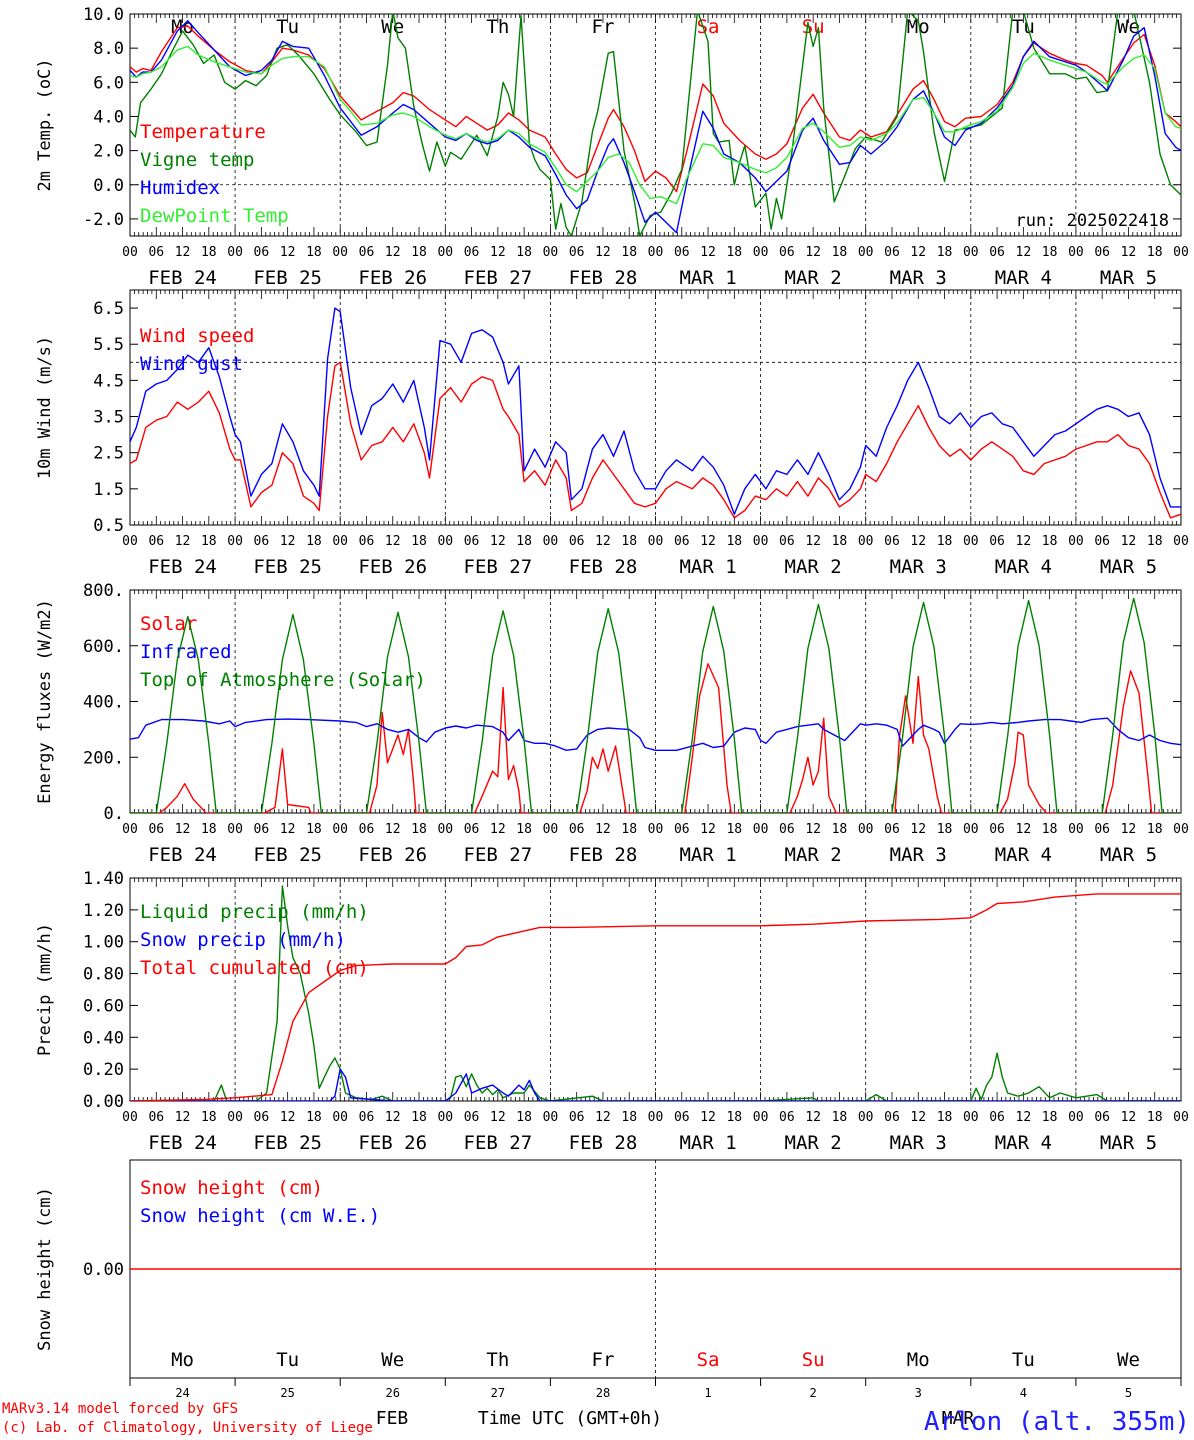 The width and height of the screenshot is (1194, 1440). What do you see at coordinates (254, 968) in the screenshot?
I see `legend-entry: Total cumulated (cm)` at bounding box center [254, 968].